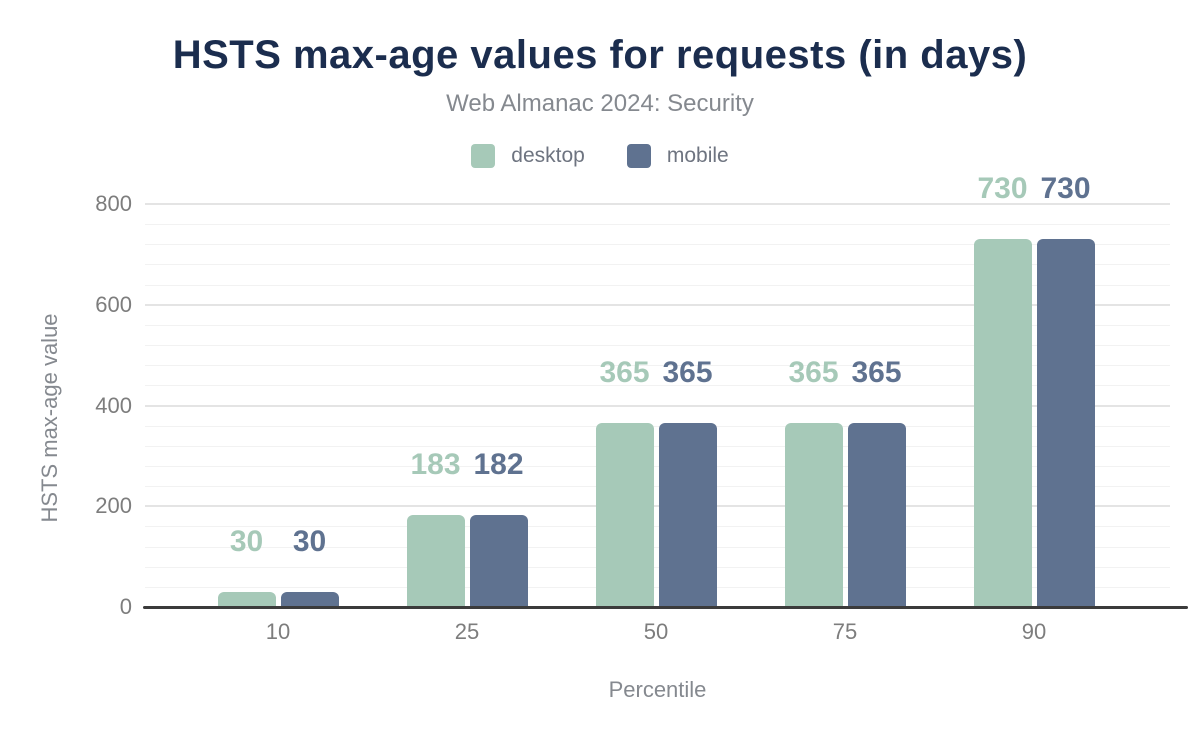  Describe the element at coordinates (246, 599) in the screenshot. I see `bar-desktop-p10` at that location.